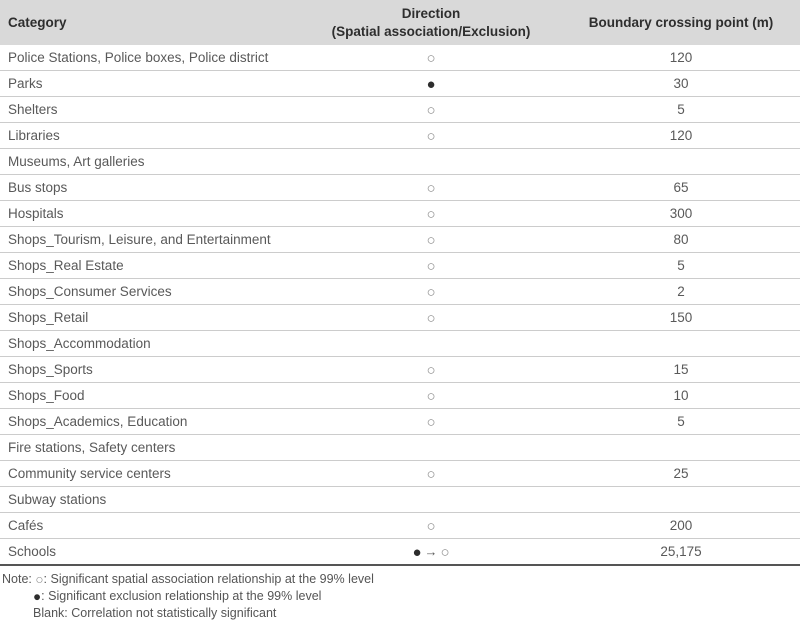 Image resolution: width=800 pixels, height=621 pixels. I want to click on category-cell: Shops_Retail, so click(150, 317).